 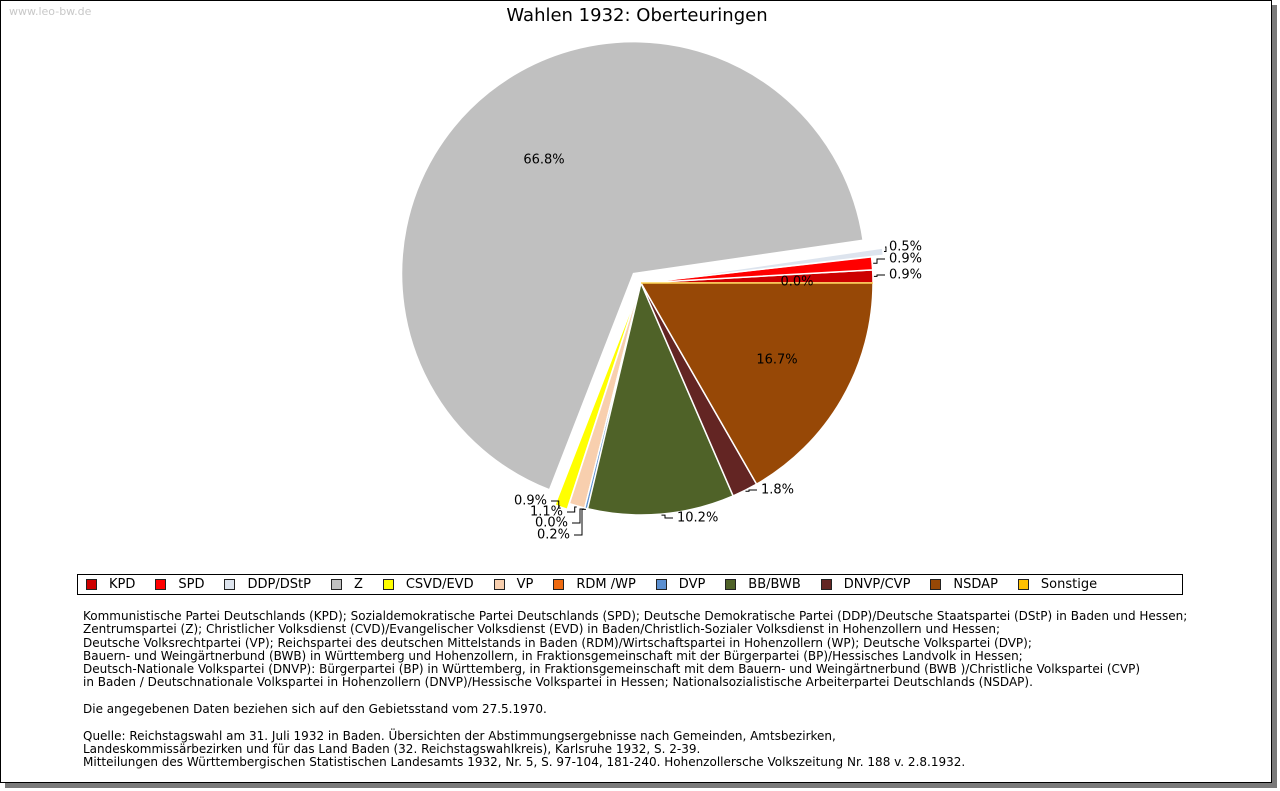 I want to click on pie-label-csvd-evd: 0.9%, so click(x=530, y=501).